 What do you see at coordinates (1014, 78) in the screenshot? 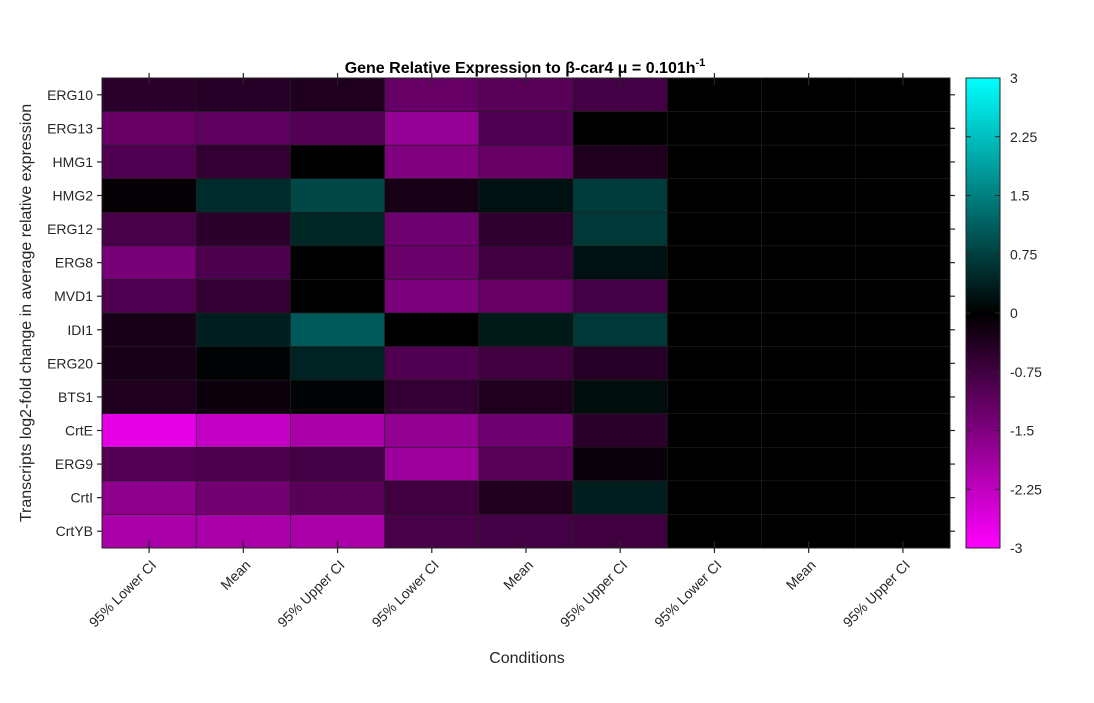
I see `colorbar-tick-label: 3` at bounding box center [1014, 78].